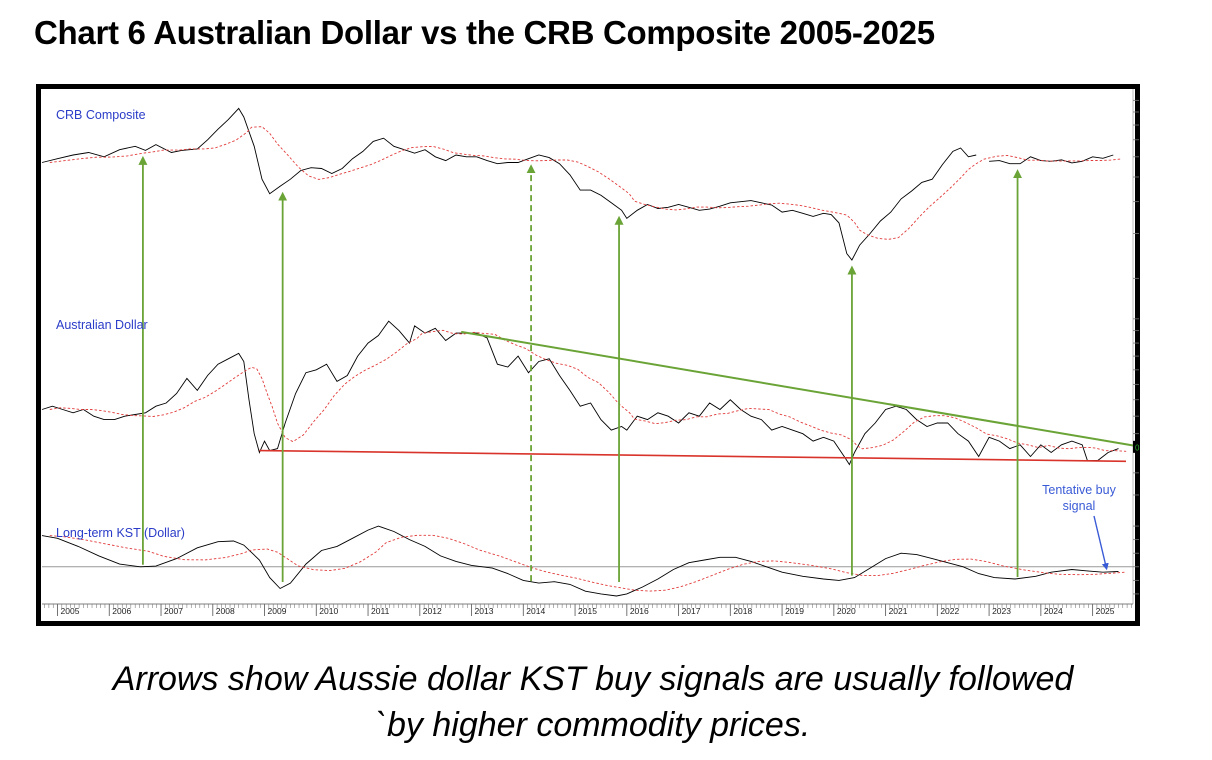 This screenshot has height=760, width=1212. I want to click on x-tick-label: 2025, so click(1105, 611).